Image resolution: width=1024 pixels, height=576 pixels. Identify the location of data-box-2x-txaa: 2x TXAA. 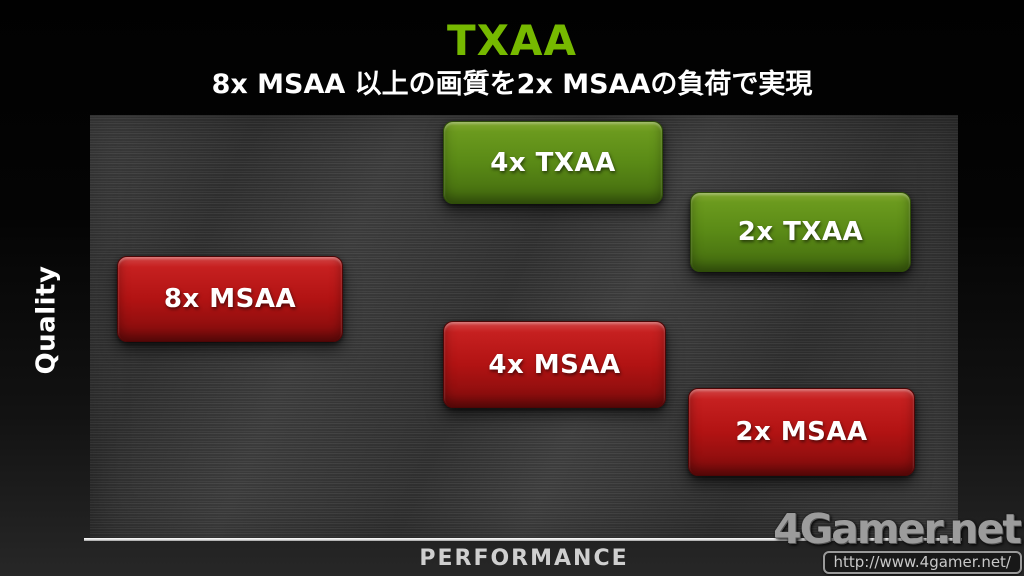
(800, 232).